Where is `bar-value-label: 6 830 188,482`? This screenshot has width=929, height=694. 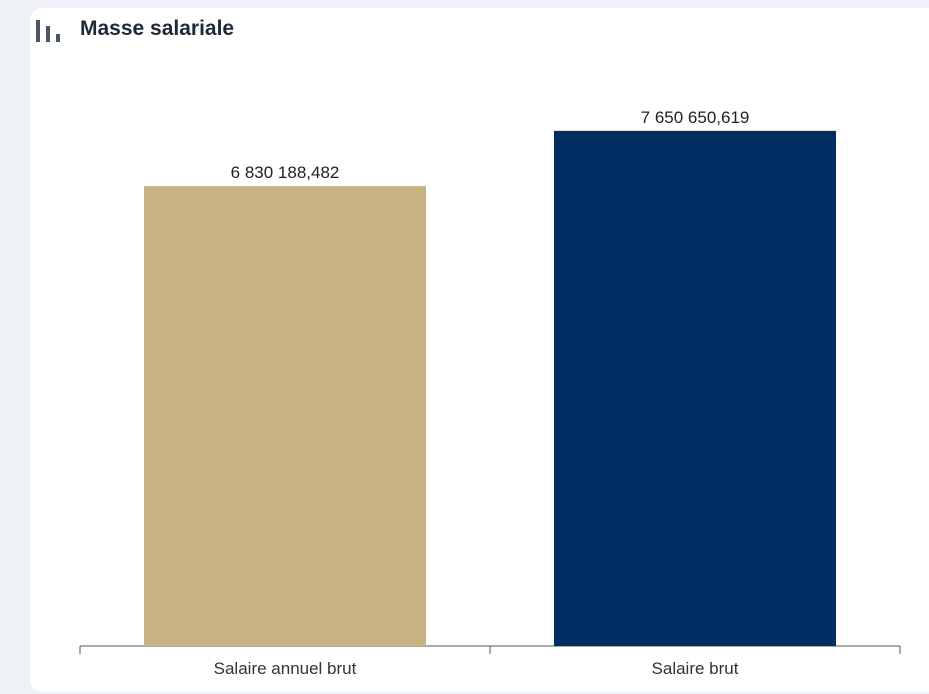
bar-value-label: 6 830 188,482 is located at coordinates (285, 172).